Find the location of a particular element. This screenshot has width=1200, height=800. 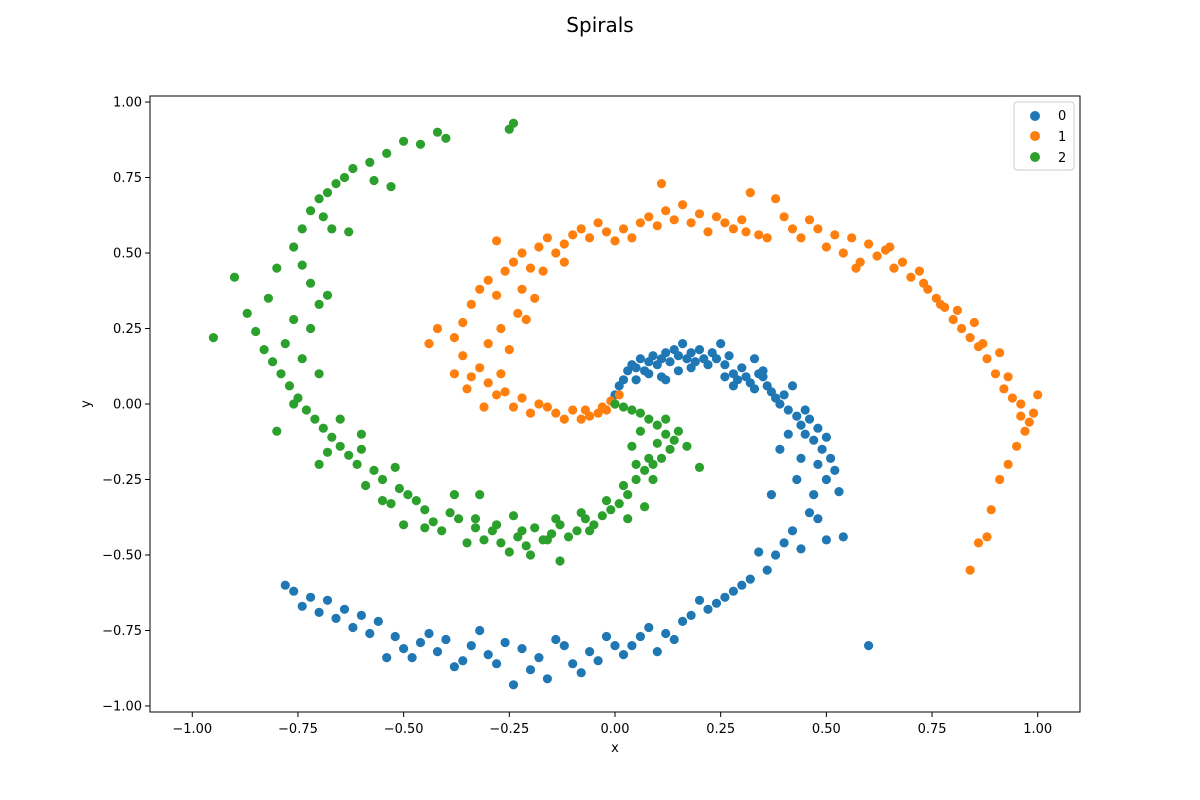

y-tick-label: 0.75 is located at coordinates (127, 178).